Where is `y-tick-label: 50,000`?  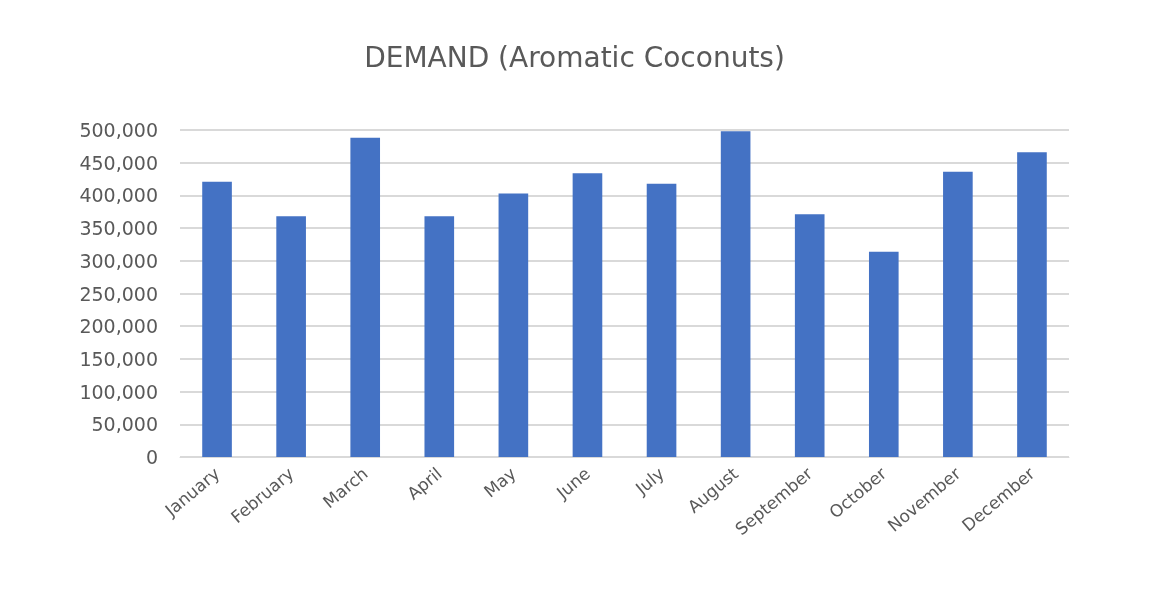
y-tick-label: 50,000 is located at coordinates (124, 424).